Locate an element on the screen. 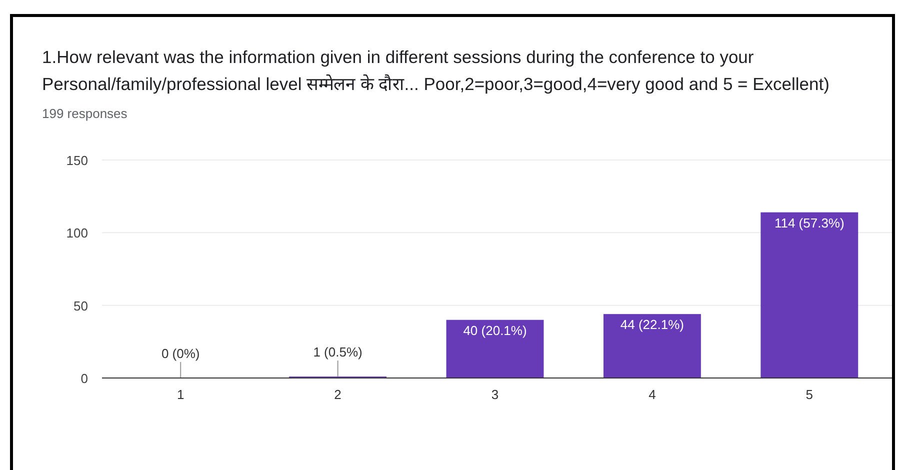 The image size is (906, 470). y-tick-label: 150 is located at coordinates (77, 160).